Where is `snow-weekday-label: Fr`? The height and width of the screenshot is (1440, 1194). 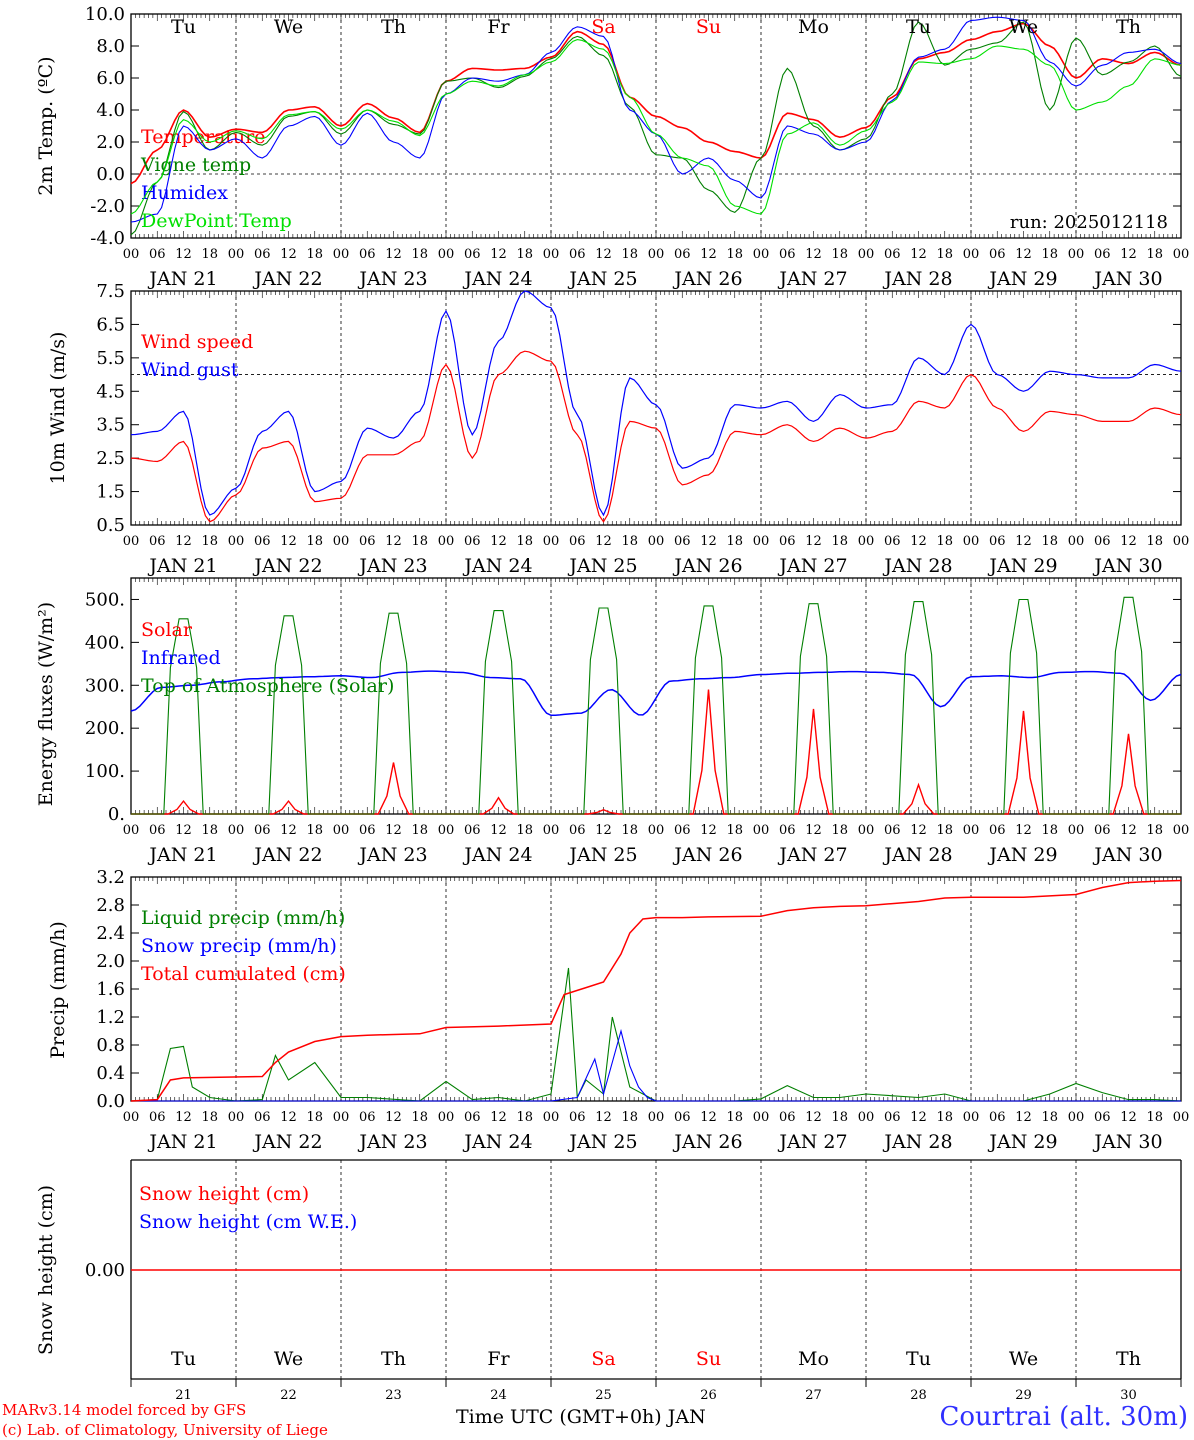 snow-weekday-label: Fr is located at coordinates (498, 1359).